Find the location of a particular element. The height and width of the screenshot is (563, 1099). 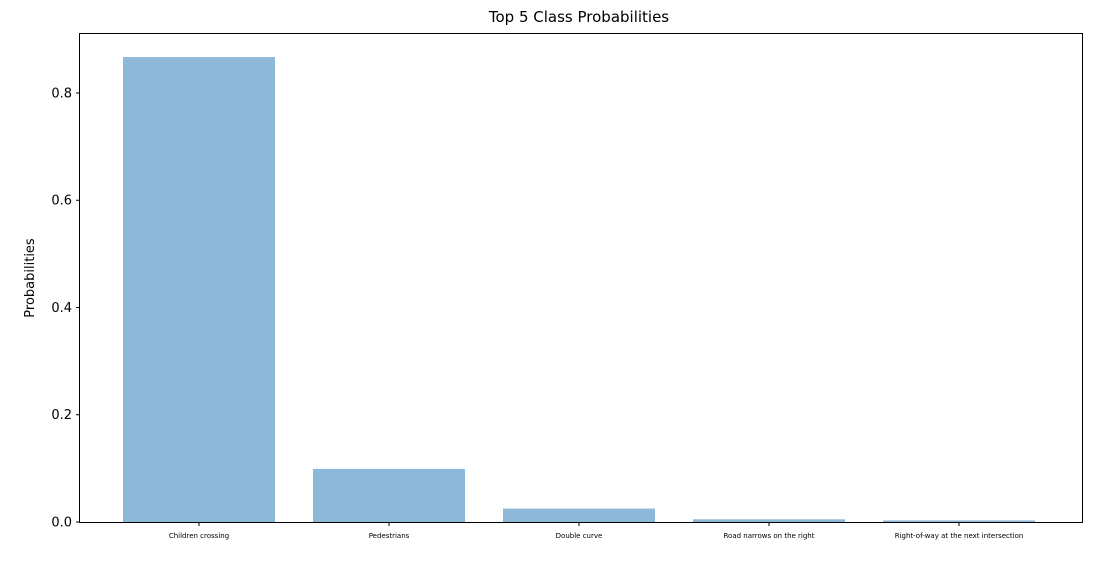

y-axis-label: Probabilities is located at coordinates (30, 278).